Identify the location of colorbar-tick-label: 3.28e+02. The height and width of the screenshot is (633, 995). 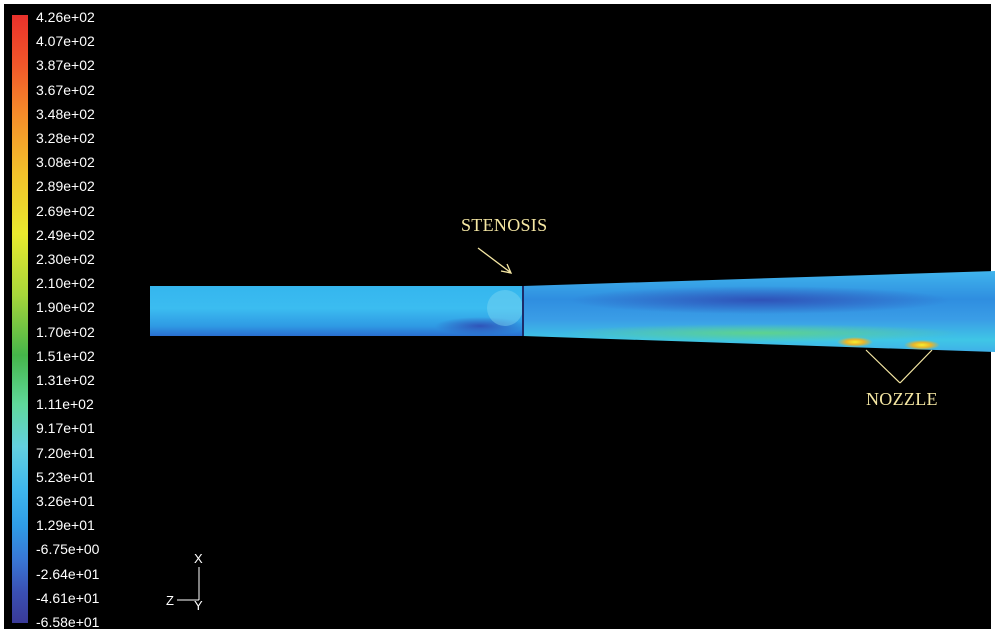
(65, 138).